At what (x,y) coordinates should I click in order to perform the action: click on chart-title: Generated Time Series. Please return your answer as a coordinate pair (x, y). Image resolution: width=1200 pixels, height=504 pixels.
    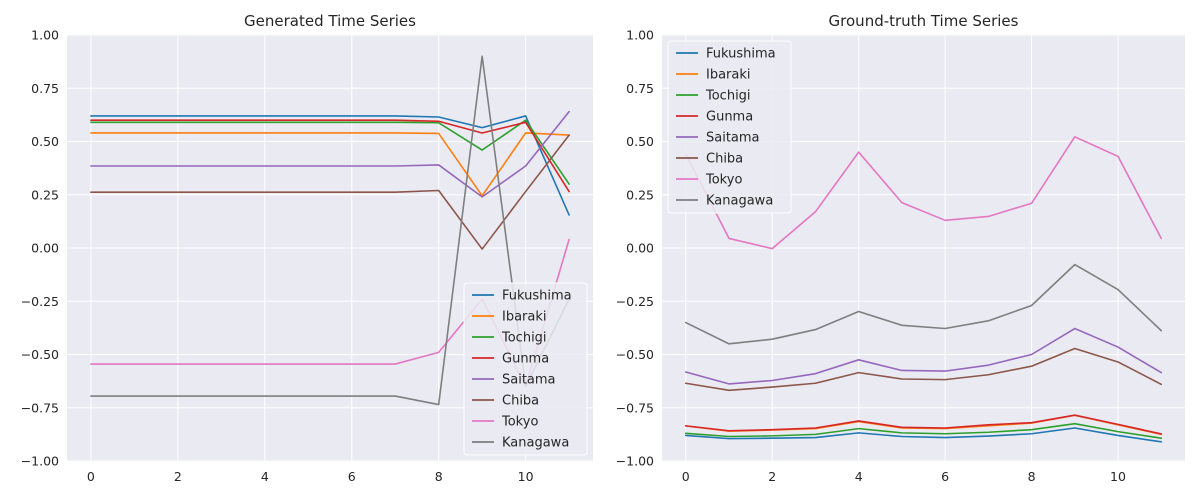
    Looking at the image, I should click on (330, 21).